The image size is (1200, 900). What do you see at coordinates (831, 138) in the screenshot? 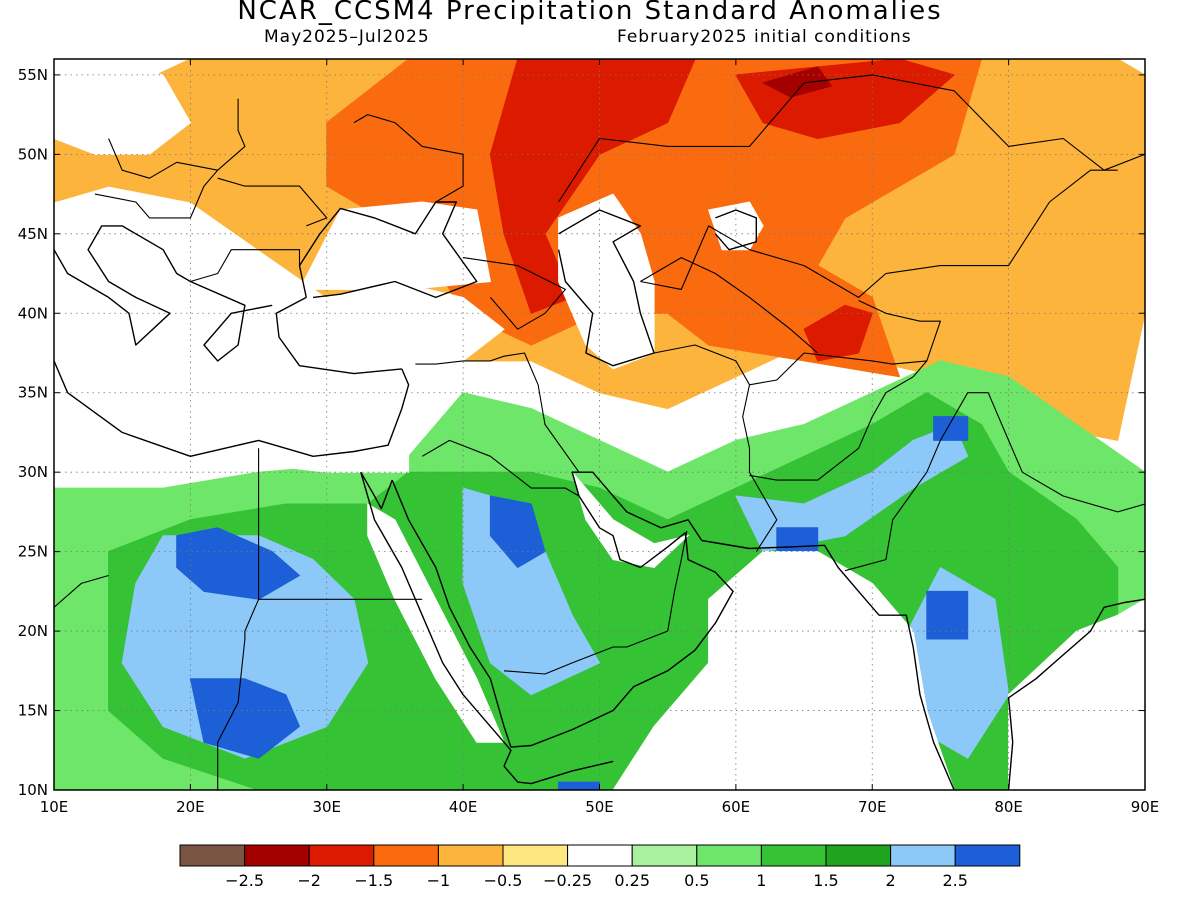
I see `border-kazakhstan-north-border` at bounding box center [831, 138].